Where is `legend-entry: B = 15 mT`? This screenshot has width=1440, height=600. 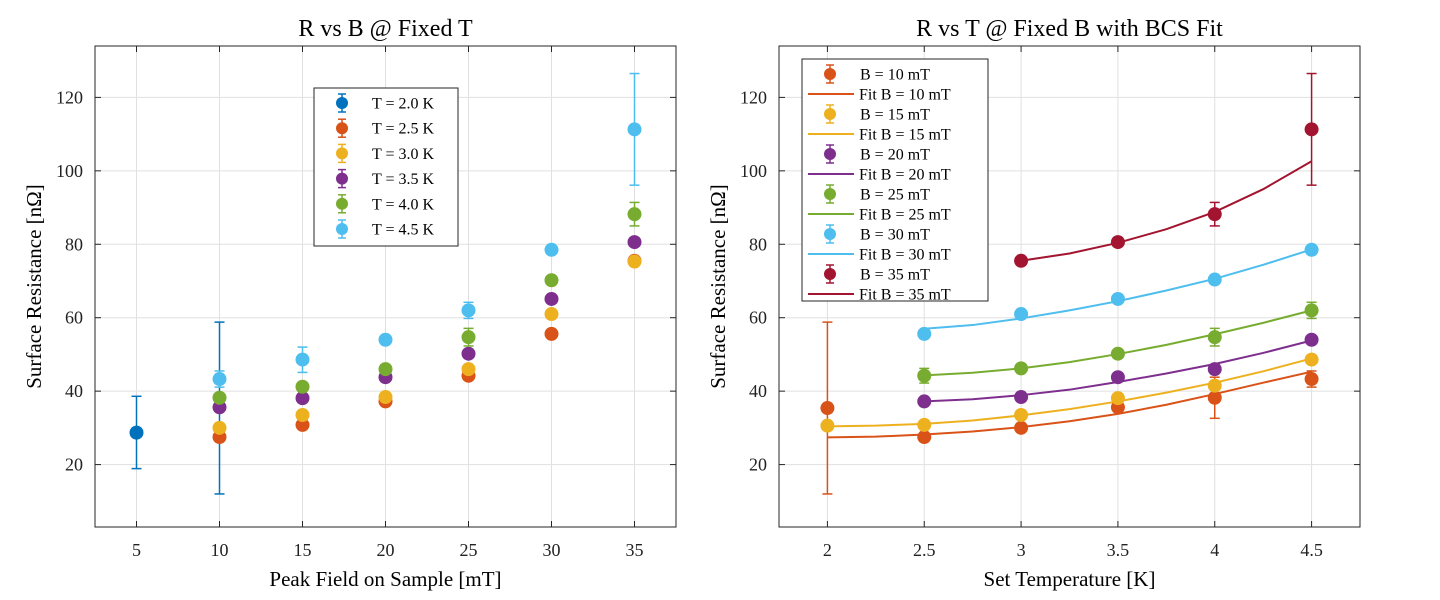
legend-entry: B = 15 mT is located at coordinates (877, 114).